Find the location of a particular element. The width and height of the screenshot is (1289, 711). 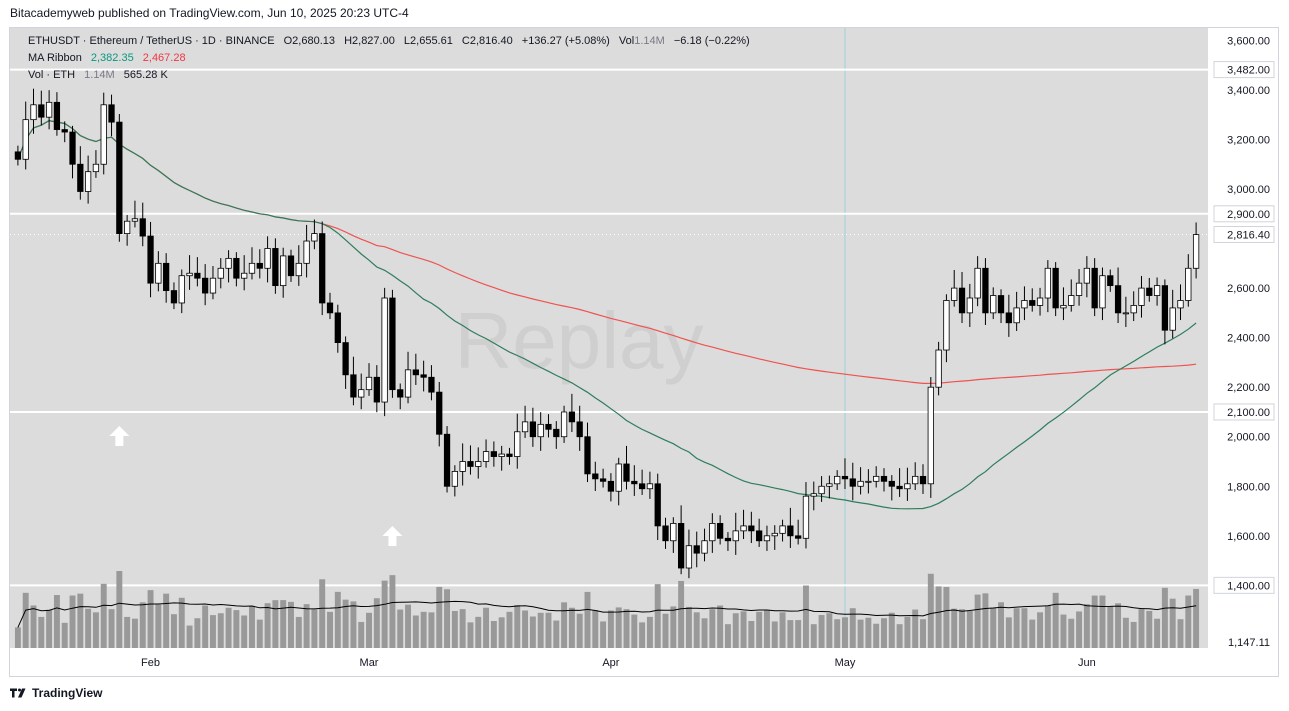

level-tag-label: 2,100.00 is located at coordinates (1248, 413).